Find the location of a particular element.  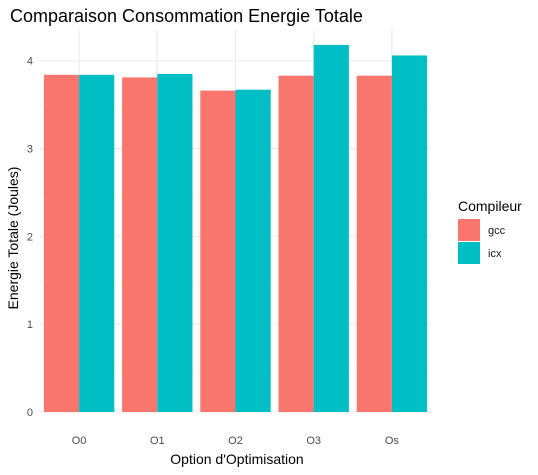

y-tick-label: 4 is located at coordinates (30, 62).